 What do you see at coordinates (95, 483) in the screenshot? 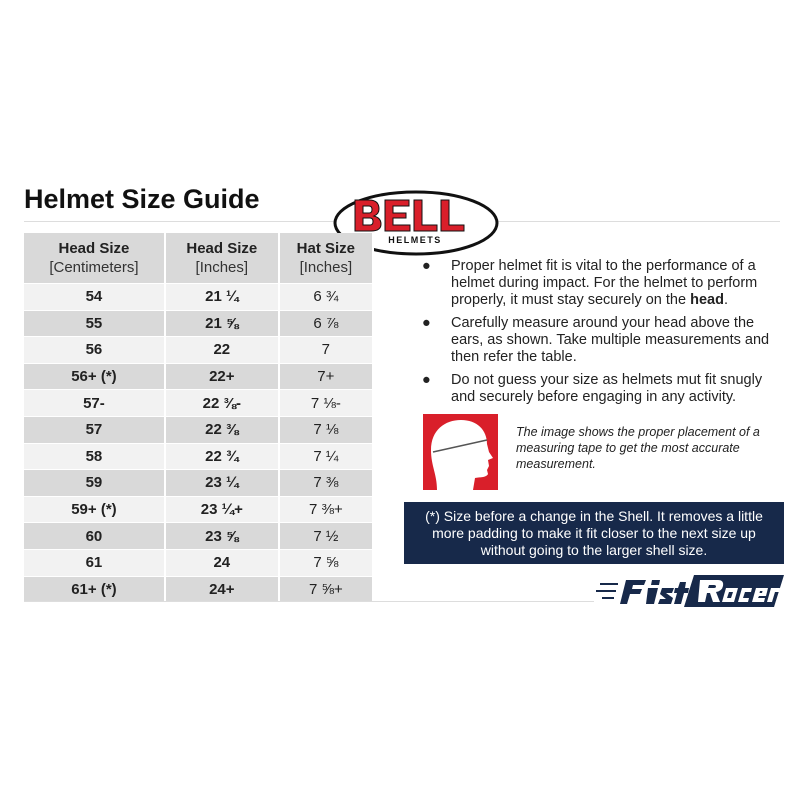
I see `table-cell: 59` at bounding box center [95, 483].